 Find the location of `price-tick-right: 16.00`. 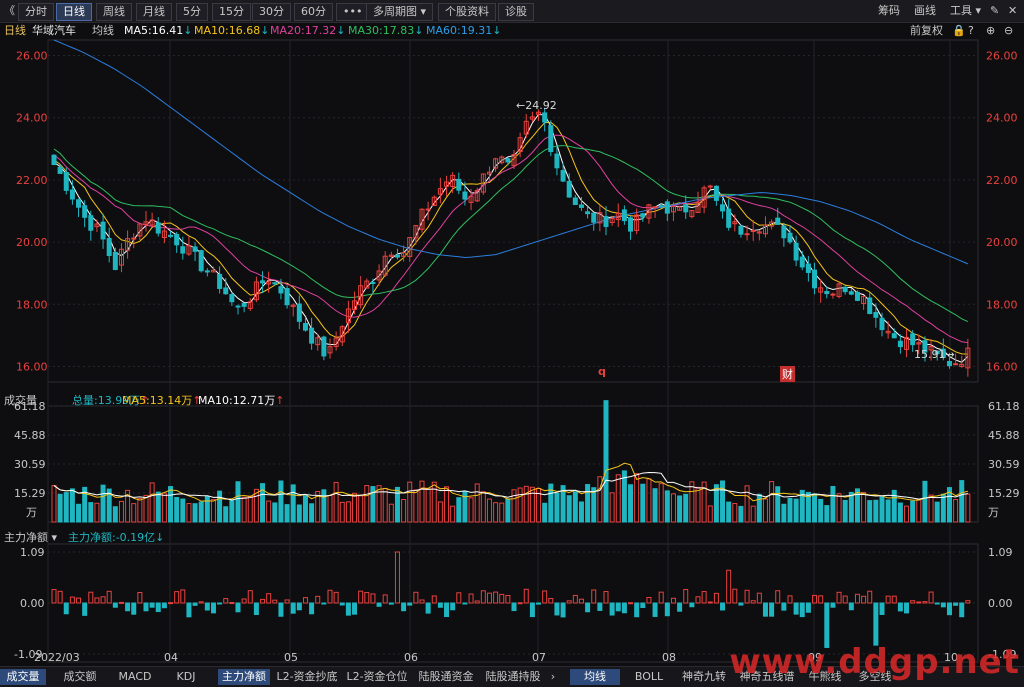

price-tick-right: 16.00 is located at coordinates (1002, 366).